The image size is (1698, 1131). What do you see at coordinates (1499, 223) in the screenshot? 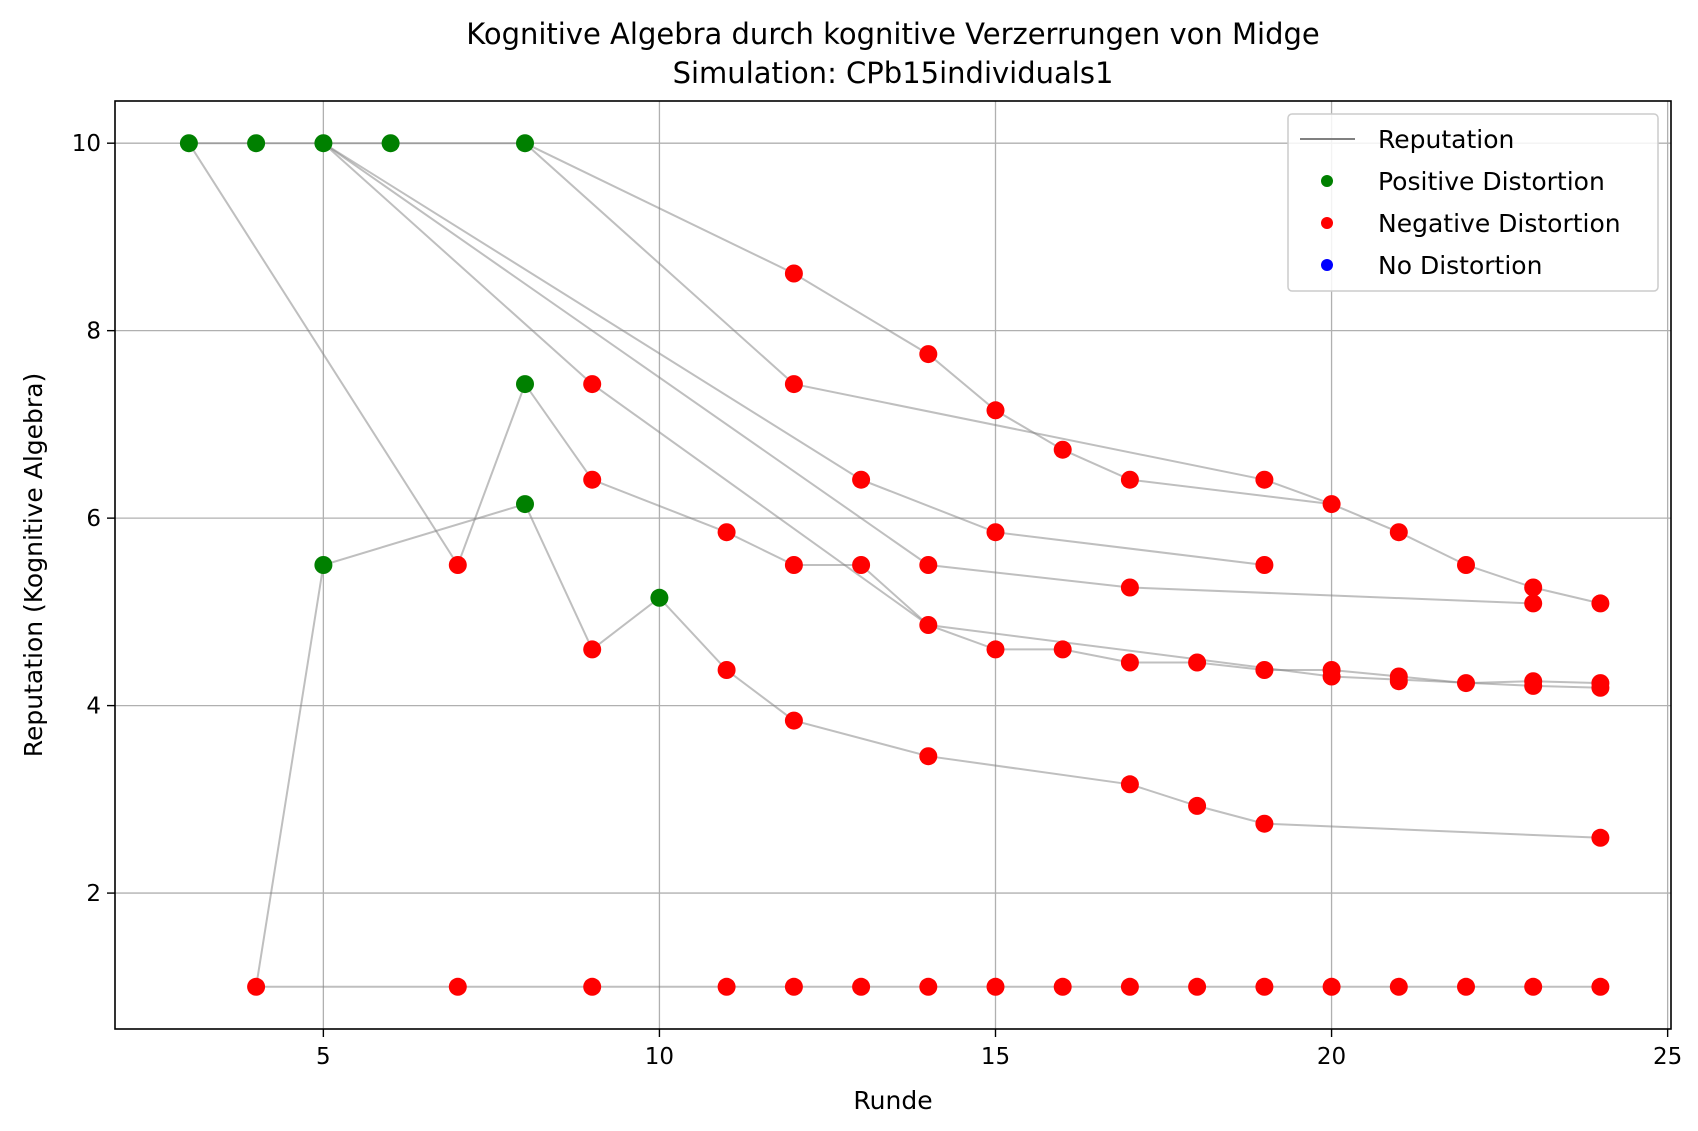
I see `legend-label-negative: Negative Distortion` at bounding box center [1499, 223].